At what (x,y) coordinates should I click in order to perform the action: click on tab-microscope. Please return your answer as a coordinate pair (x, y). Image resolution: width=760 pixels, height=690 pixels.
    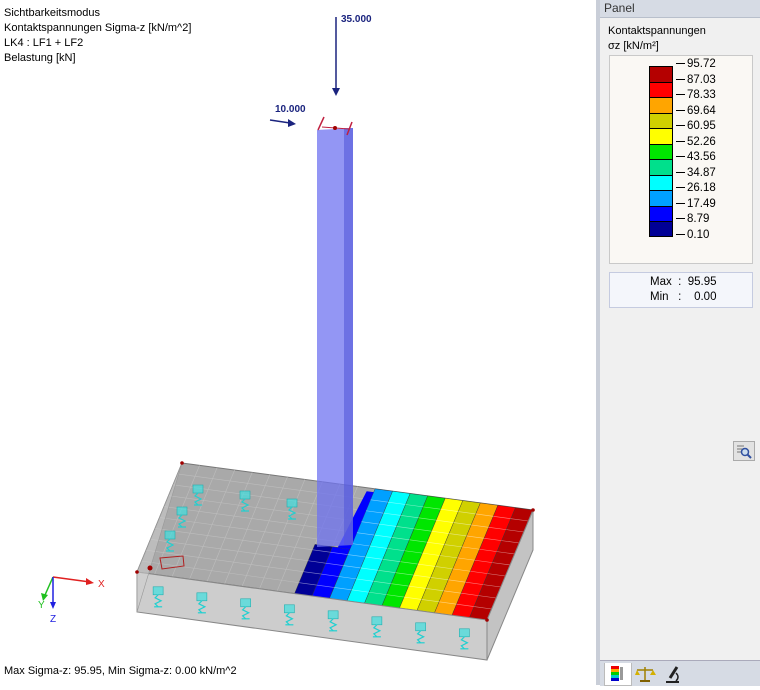
    Looking at the image, I should click on (673, 674).